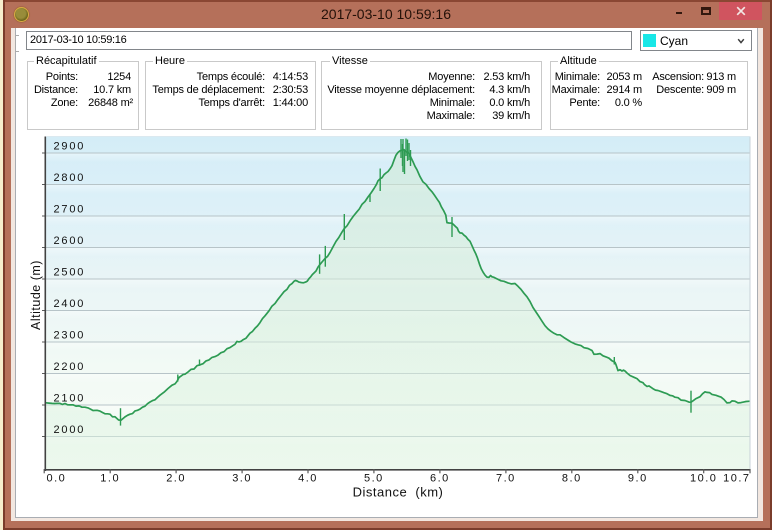  Describe the element at coordinates (70, 367) in the screenshot. I see `svg-text: 2200` at that location.